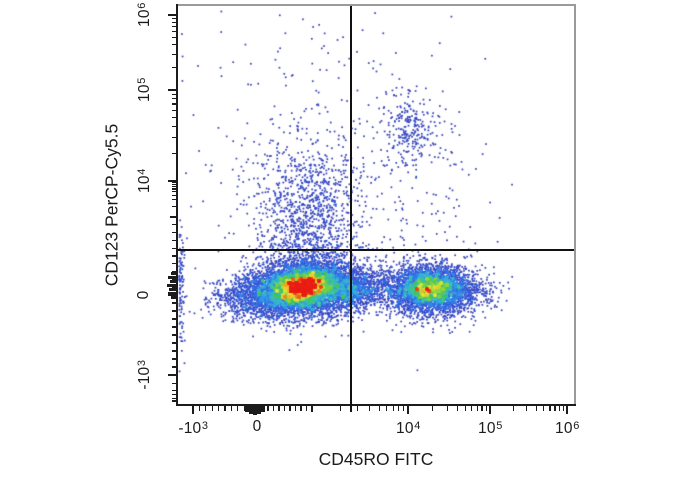 Image resolution: width=688 pixels, height=490 pixels. Describe the element at coordinates (111, 205) in the screenshot. I see `y-axis-title: CD123 PerCP-Cy5.5` at that location.